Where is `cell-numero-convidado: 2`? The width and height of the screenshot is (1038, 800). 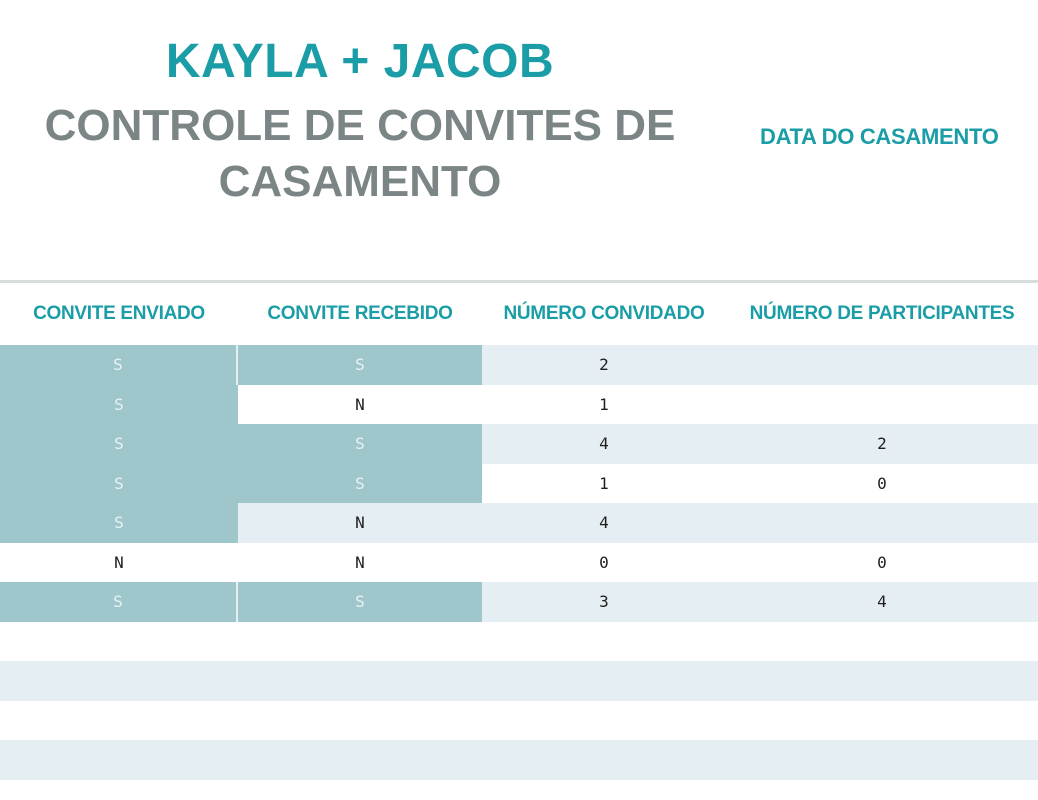 cell-numero-convidado: 2 is located at coordinates (604, 365).